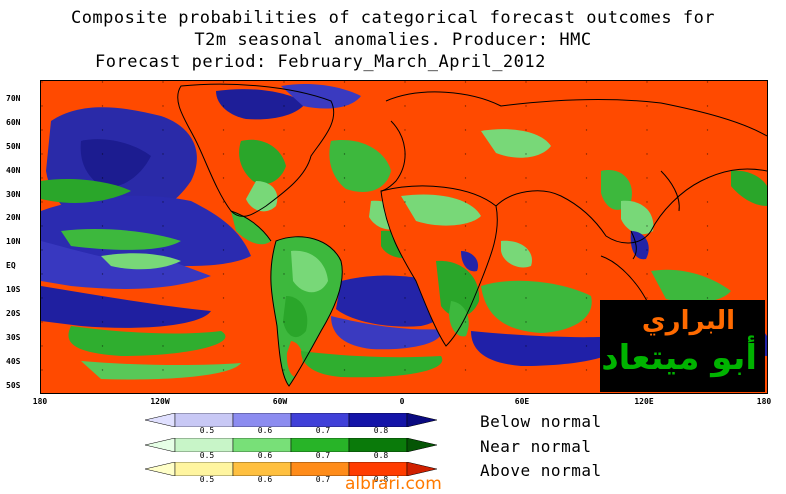  I want to click on near-normal-scale: 0.5 0.6 0.7 0.8, so click(291, 448).